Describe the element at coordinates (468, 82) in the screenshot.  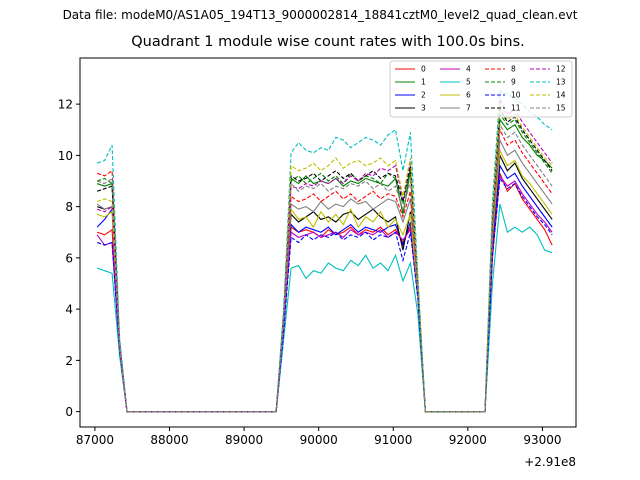
I see `legend-label-5: 5` at that location.